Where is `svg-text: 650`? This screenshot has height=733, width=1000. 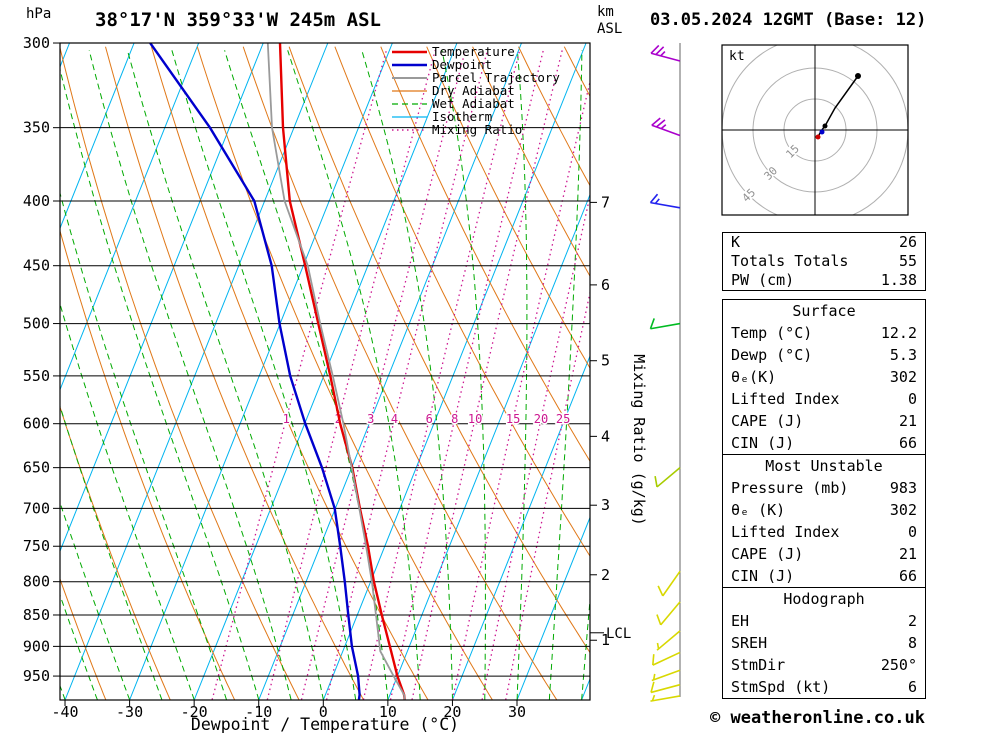 svg-text: 650 is located at coordinates (36, 468).